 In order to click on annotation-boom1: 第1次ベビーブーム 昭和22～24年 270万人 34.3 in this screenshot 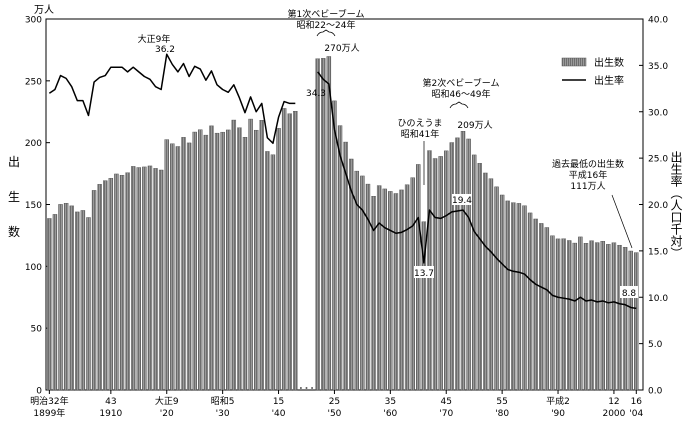, I will do `click(326, 53)`.